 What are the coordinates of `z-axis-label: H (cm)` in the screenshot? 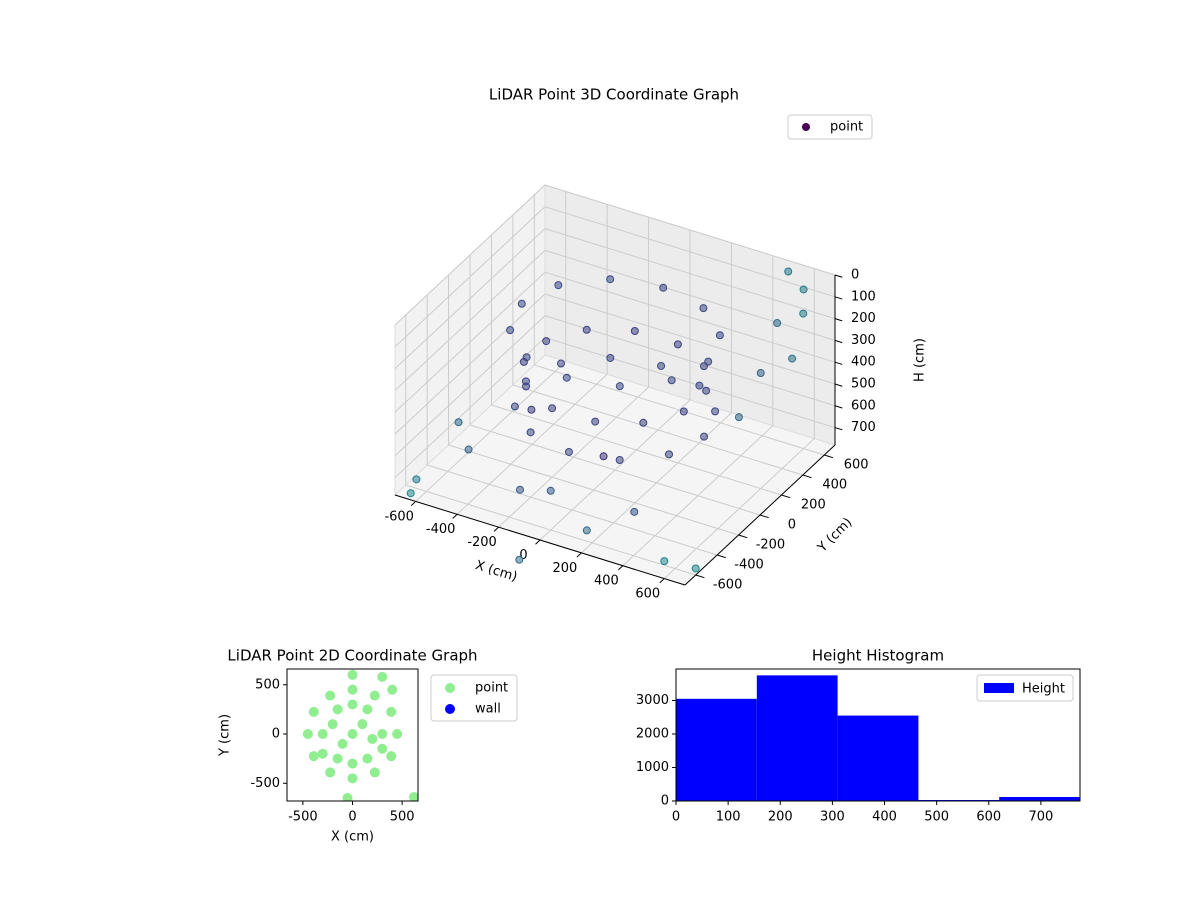 It's located at (920, 360).